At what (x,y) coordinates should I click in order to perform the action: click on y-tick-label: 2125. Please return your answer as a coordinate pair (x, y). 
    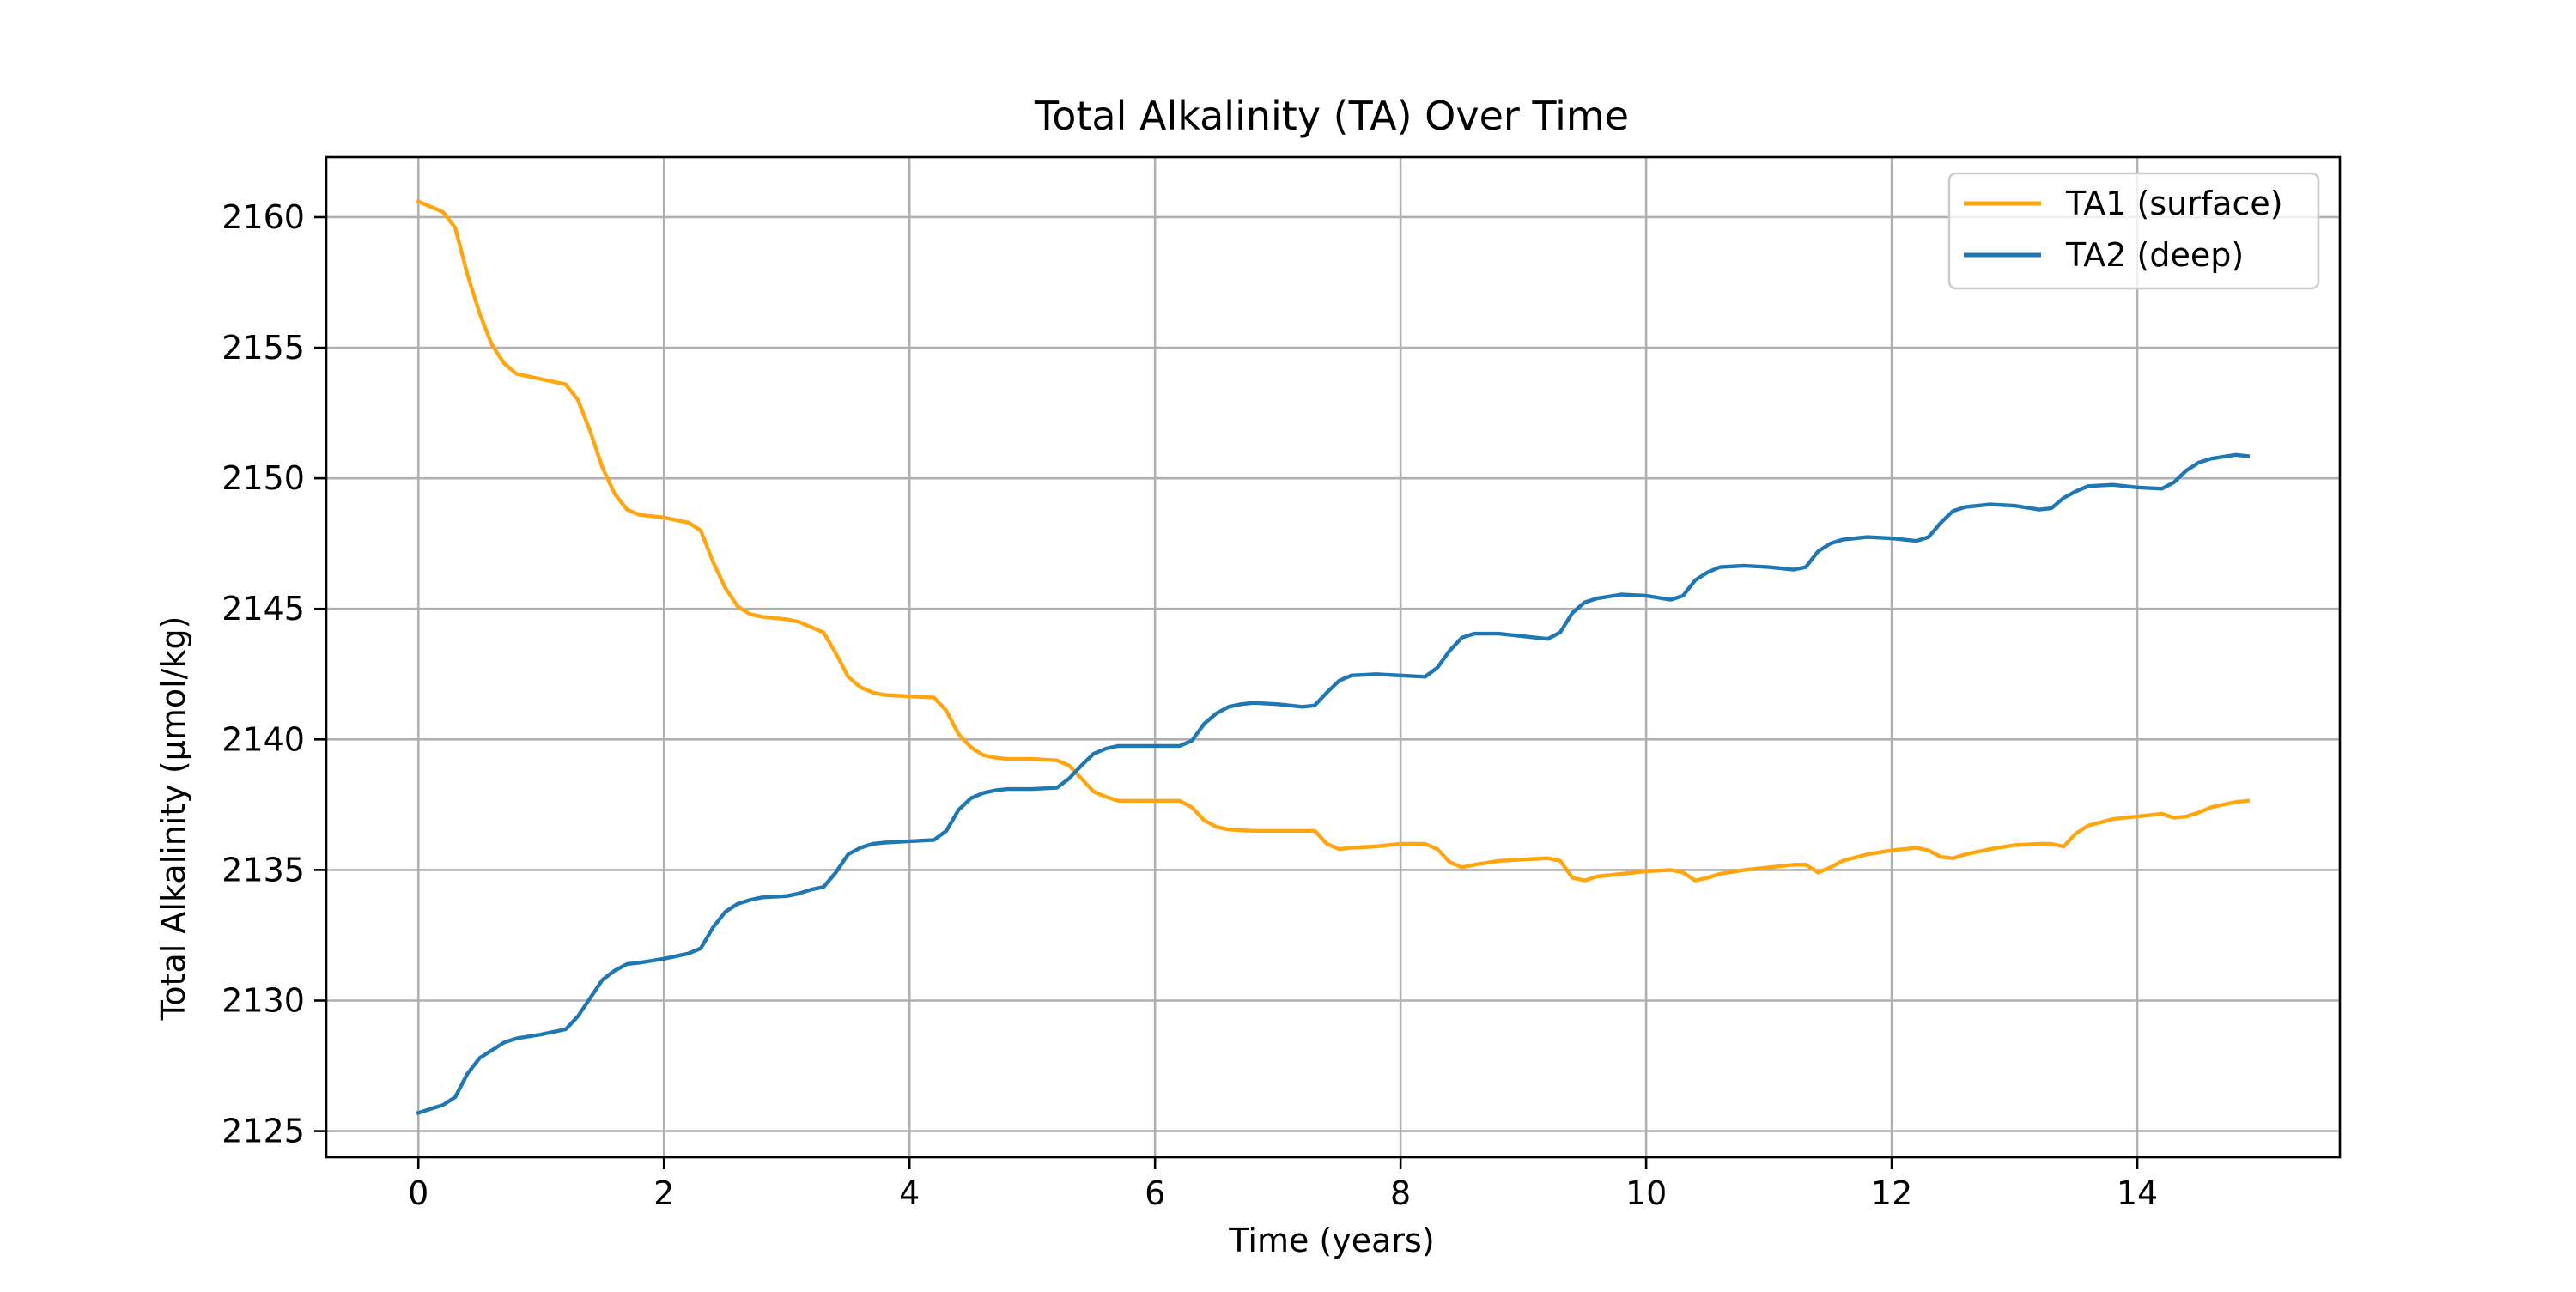
    Looking at the image, I should click on (263, 1131).